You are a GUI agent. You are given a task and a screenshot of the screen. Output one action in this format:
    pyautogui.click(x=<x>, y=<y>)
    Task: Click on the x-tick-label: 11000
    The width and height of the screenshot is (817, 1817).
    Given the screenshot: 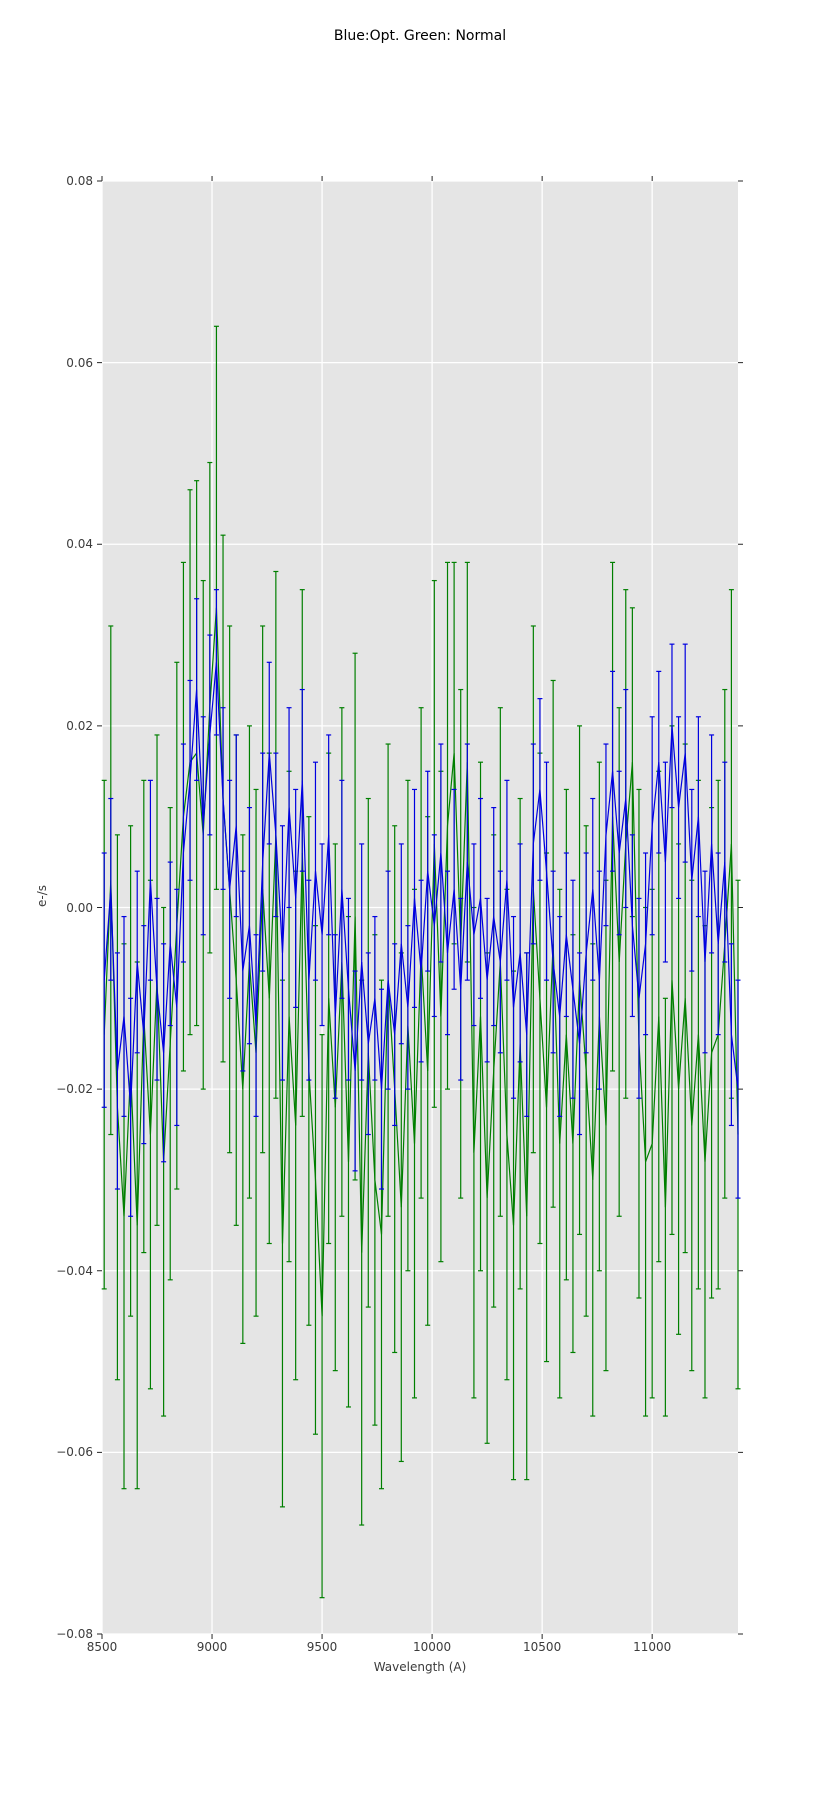 What is the action you would take?
    pyautogui.click(x=652, y=1647)
    